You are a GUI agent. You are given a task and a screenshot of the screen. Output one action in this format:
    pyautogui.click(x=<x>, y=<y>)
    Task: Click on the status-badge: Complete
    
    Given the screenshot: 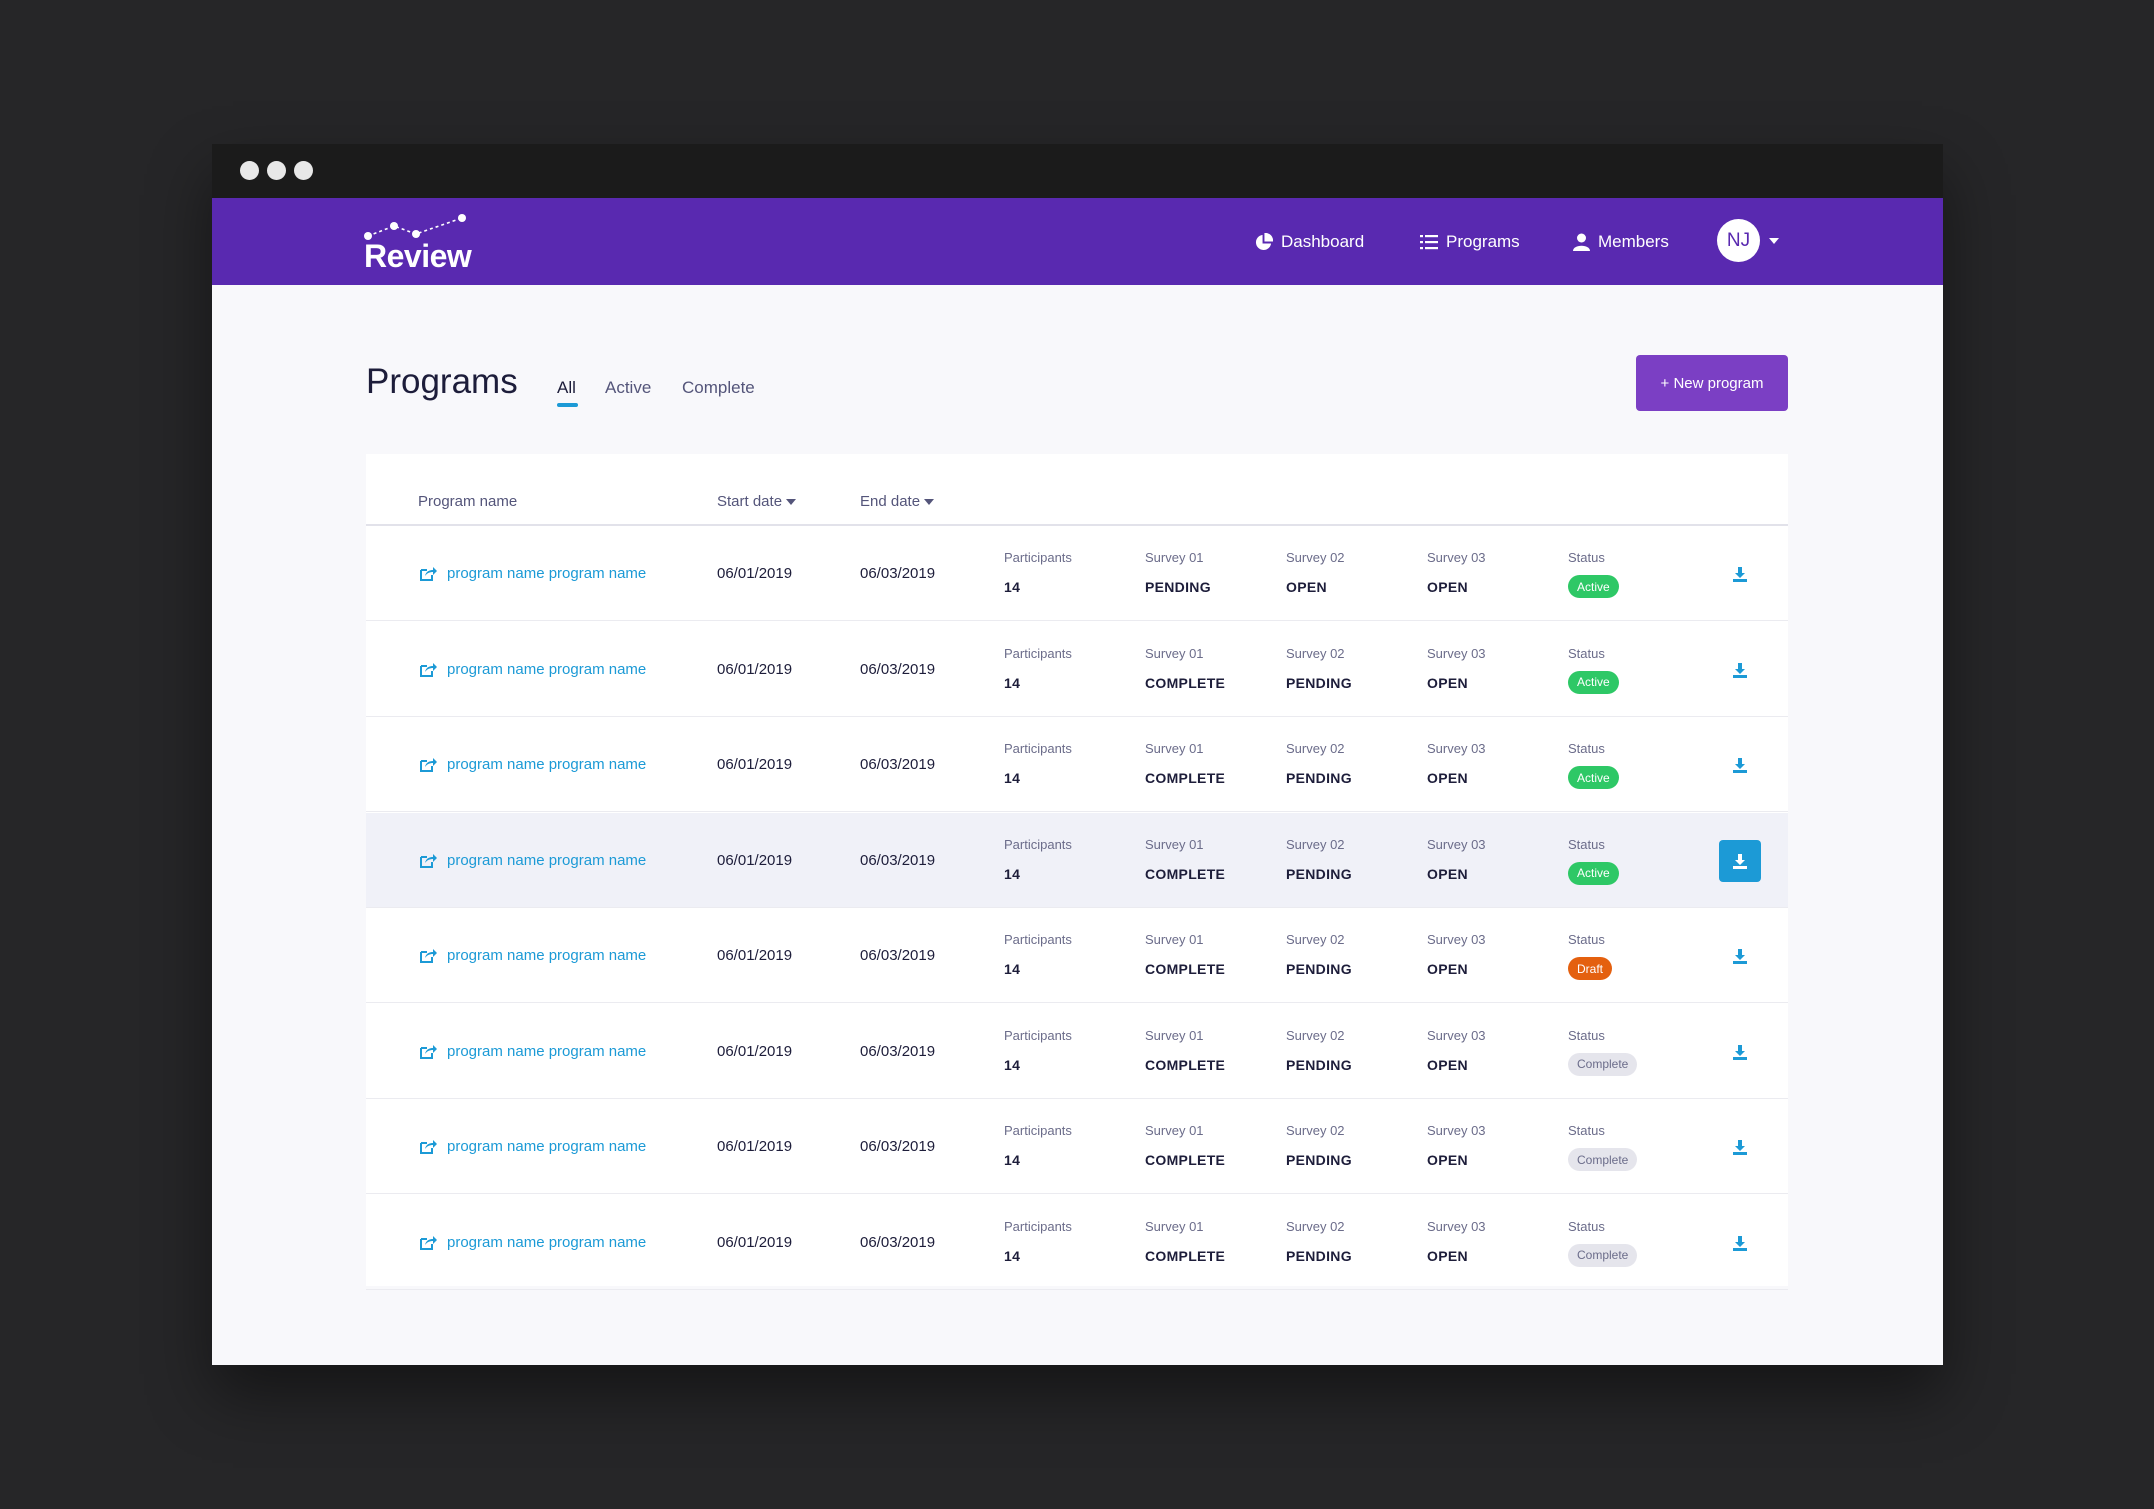 What is the action you would take?
    pyautogui.click(x=1603, y=1064)
    